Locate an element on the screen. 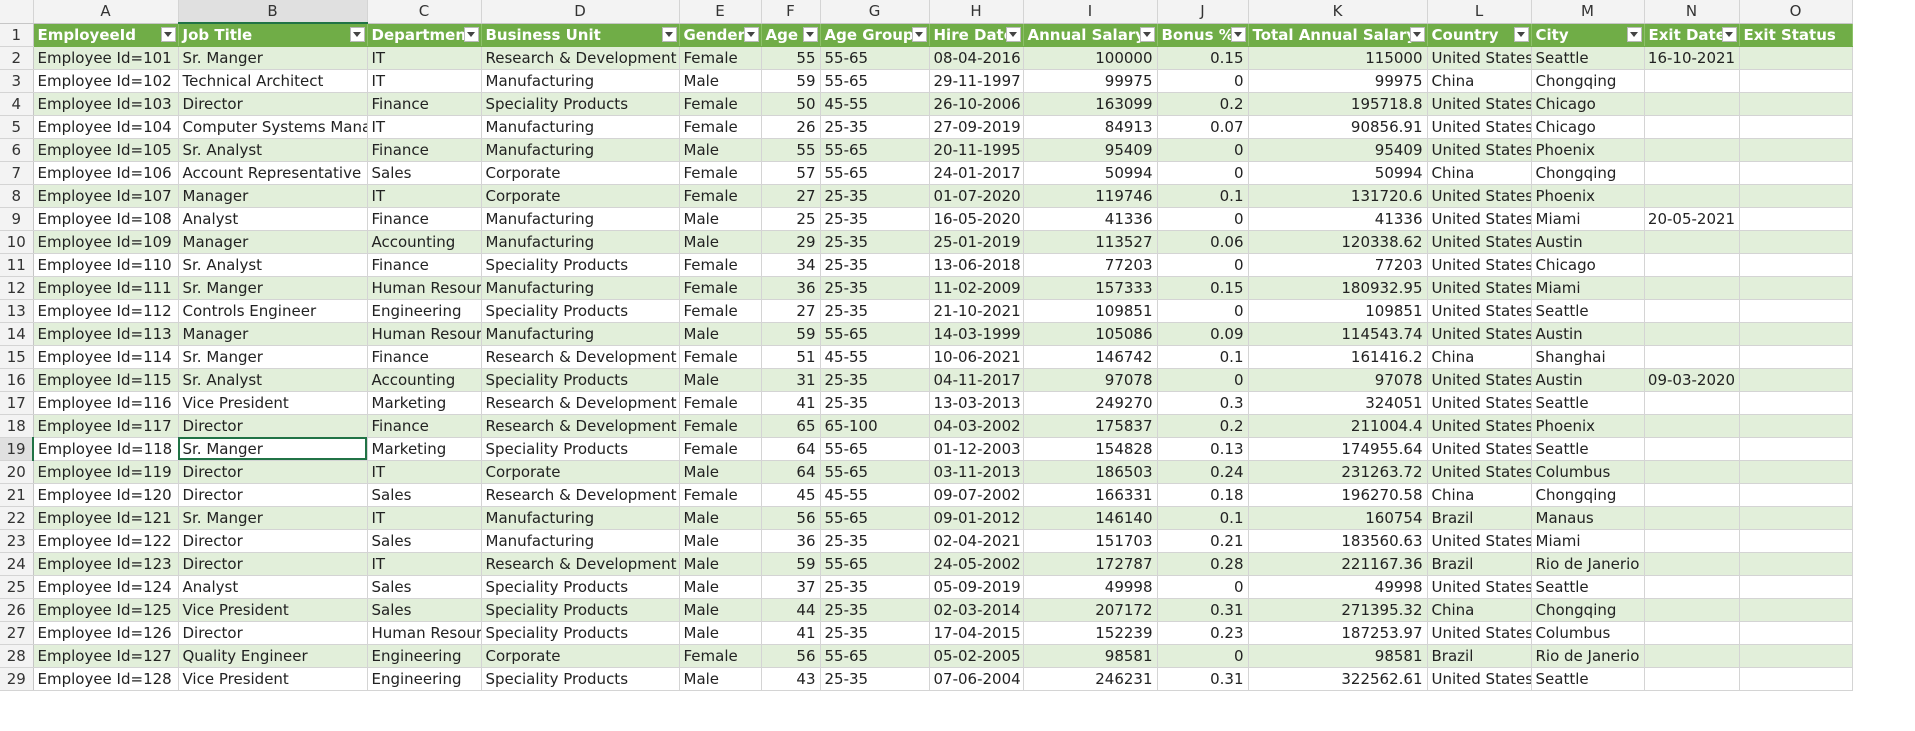 This screenshot has height=731, width=1915. cell: Employee Id=123 is located at coordinates (106, 564).